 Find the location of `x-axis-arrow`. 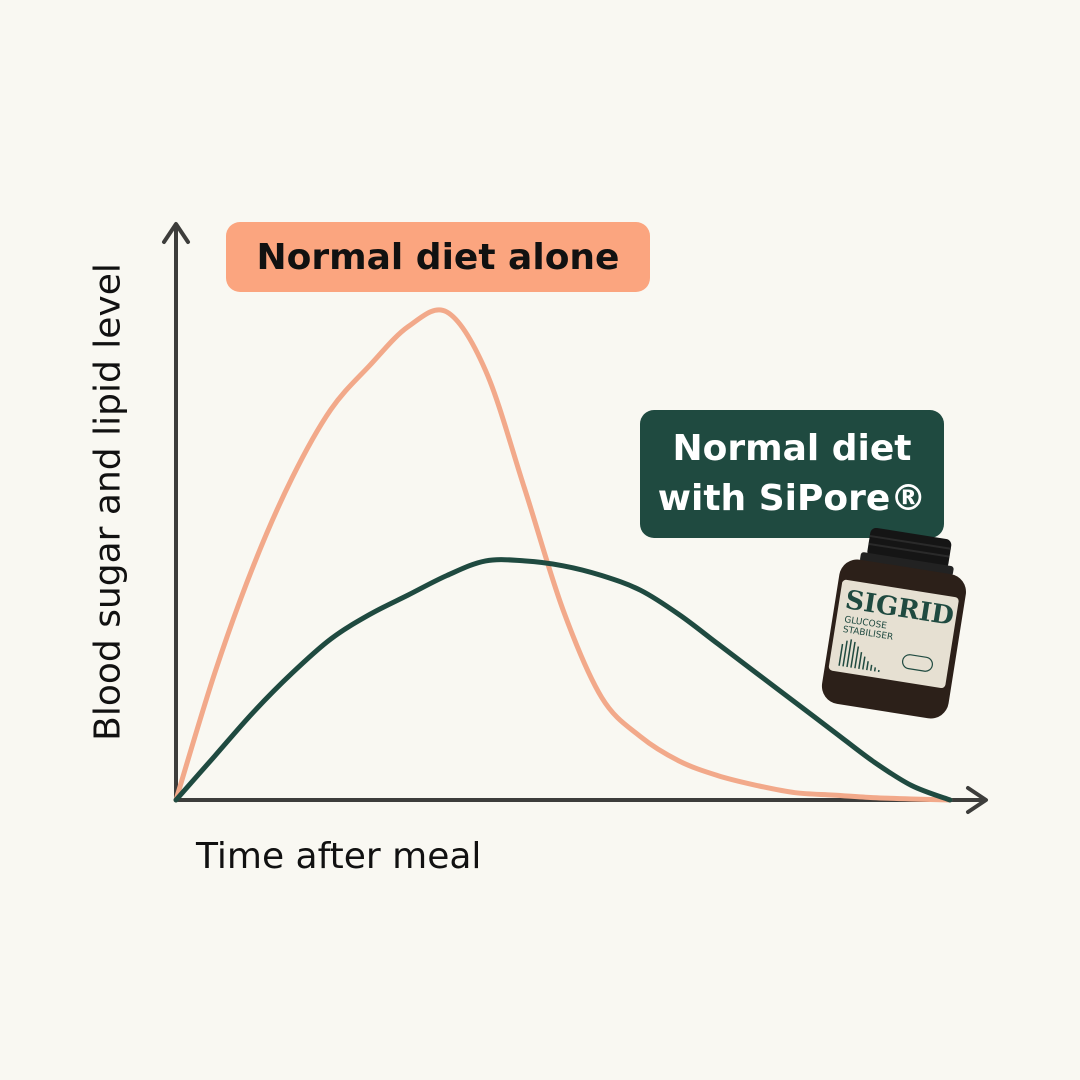

x-axis-arrow is located at coordinates (977, 800).